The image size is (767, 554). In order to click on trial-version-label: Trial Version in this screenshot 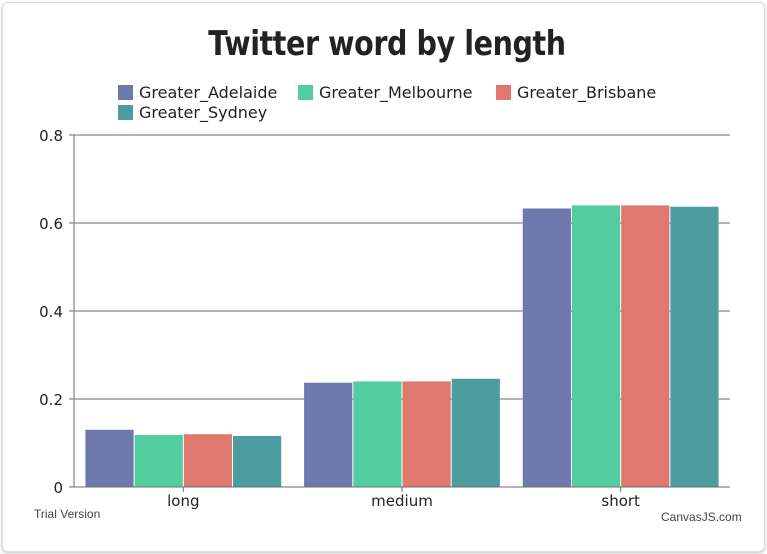, I will do `click(67, 514)`.